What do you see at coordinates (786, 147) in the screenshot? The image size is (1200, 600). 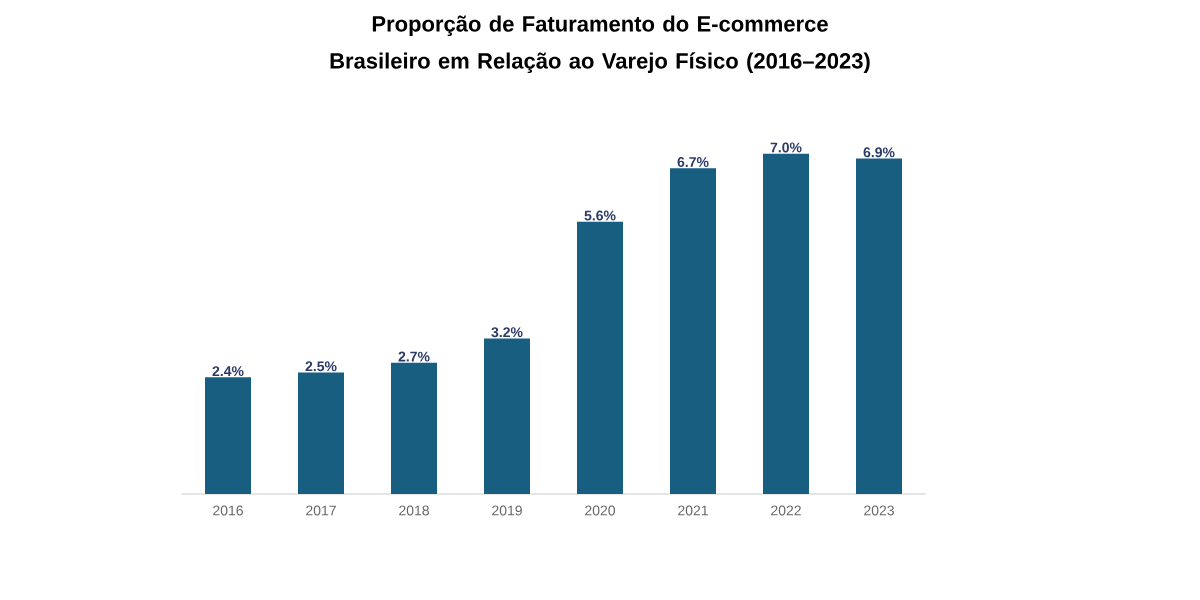 I see `data-label: 7.0%` at bounding box center [786, 147].